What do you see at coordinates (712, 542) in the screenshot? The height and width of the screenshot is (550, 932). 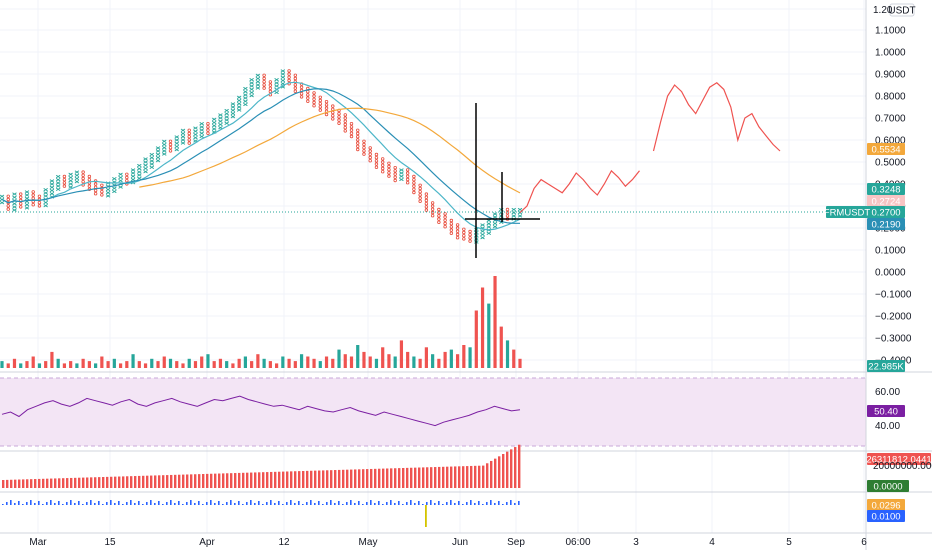 I see `time-tick-label: 4` at bounding box center [712, 542].